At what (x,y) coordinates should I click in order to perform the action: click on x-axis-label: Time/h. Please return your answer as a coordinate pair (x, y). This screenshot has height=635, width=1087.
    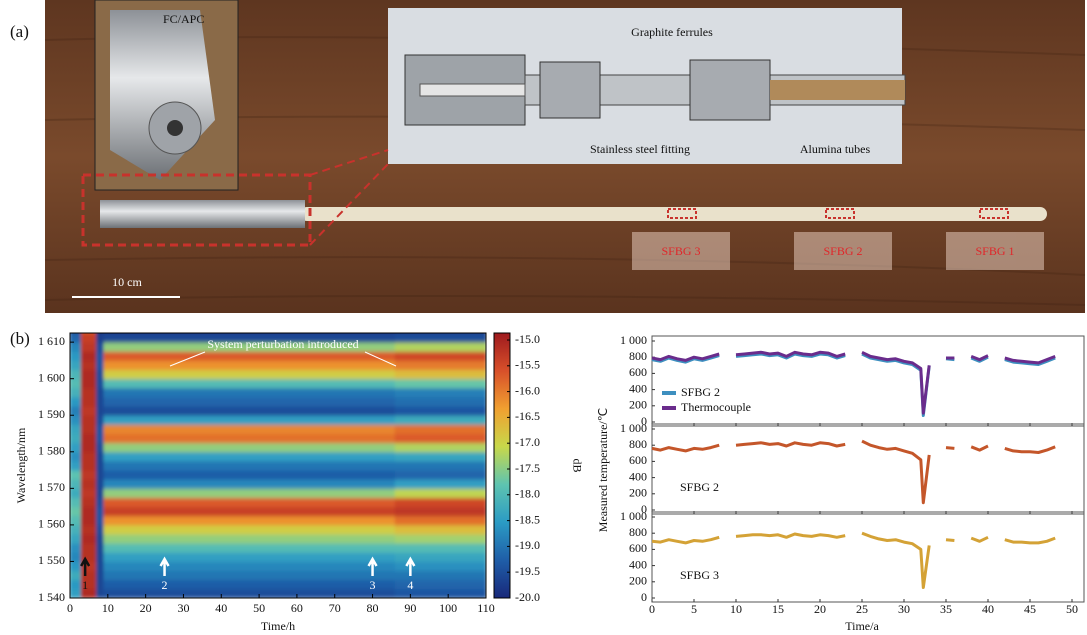
    Looking at the image, I should click on (278, 626).